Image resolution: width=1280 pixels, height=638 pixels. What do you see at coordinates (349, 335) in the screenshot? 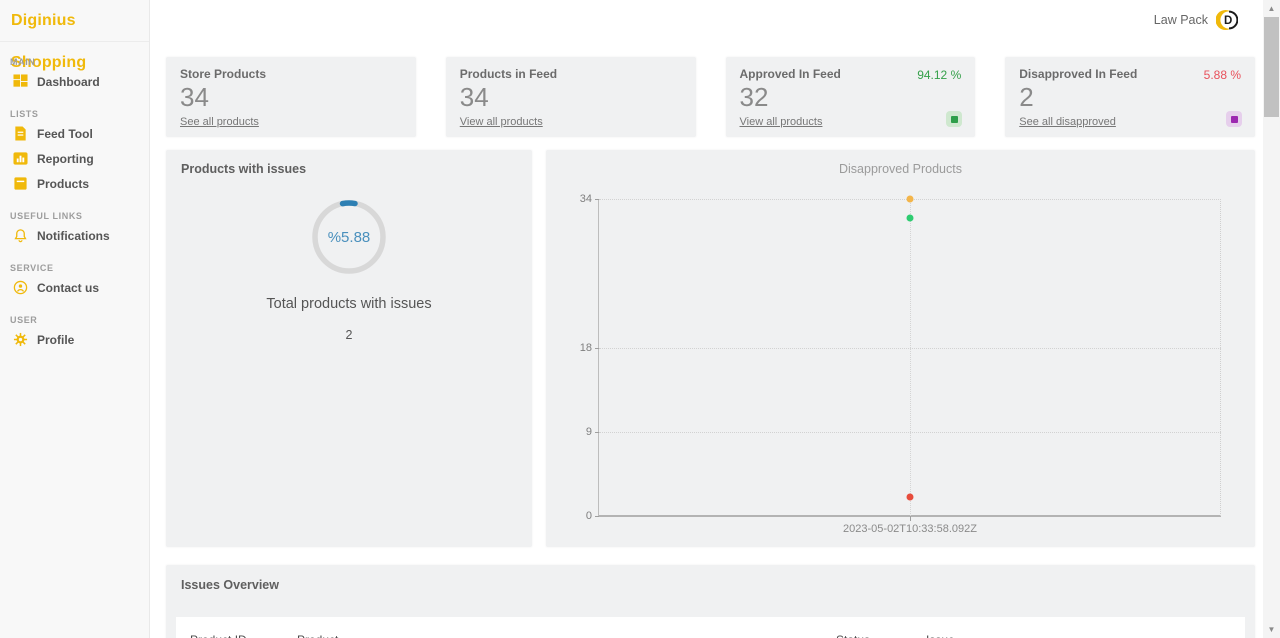
I see `issues-total-value: 2` at bounding box center [349, 335].